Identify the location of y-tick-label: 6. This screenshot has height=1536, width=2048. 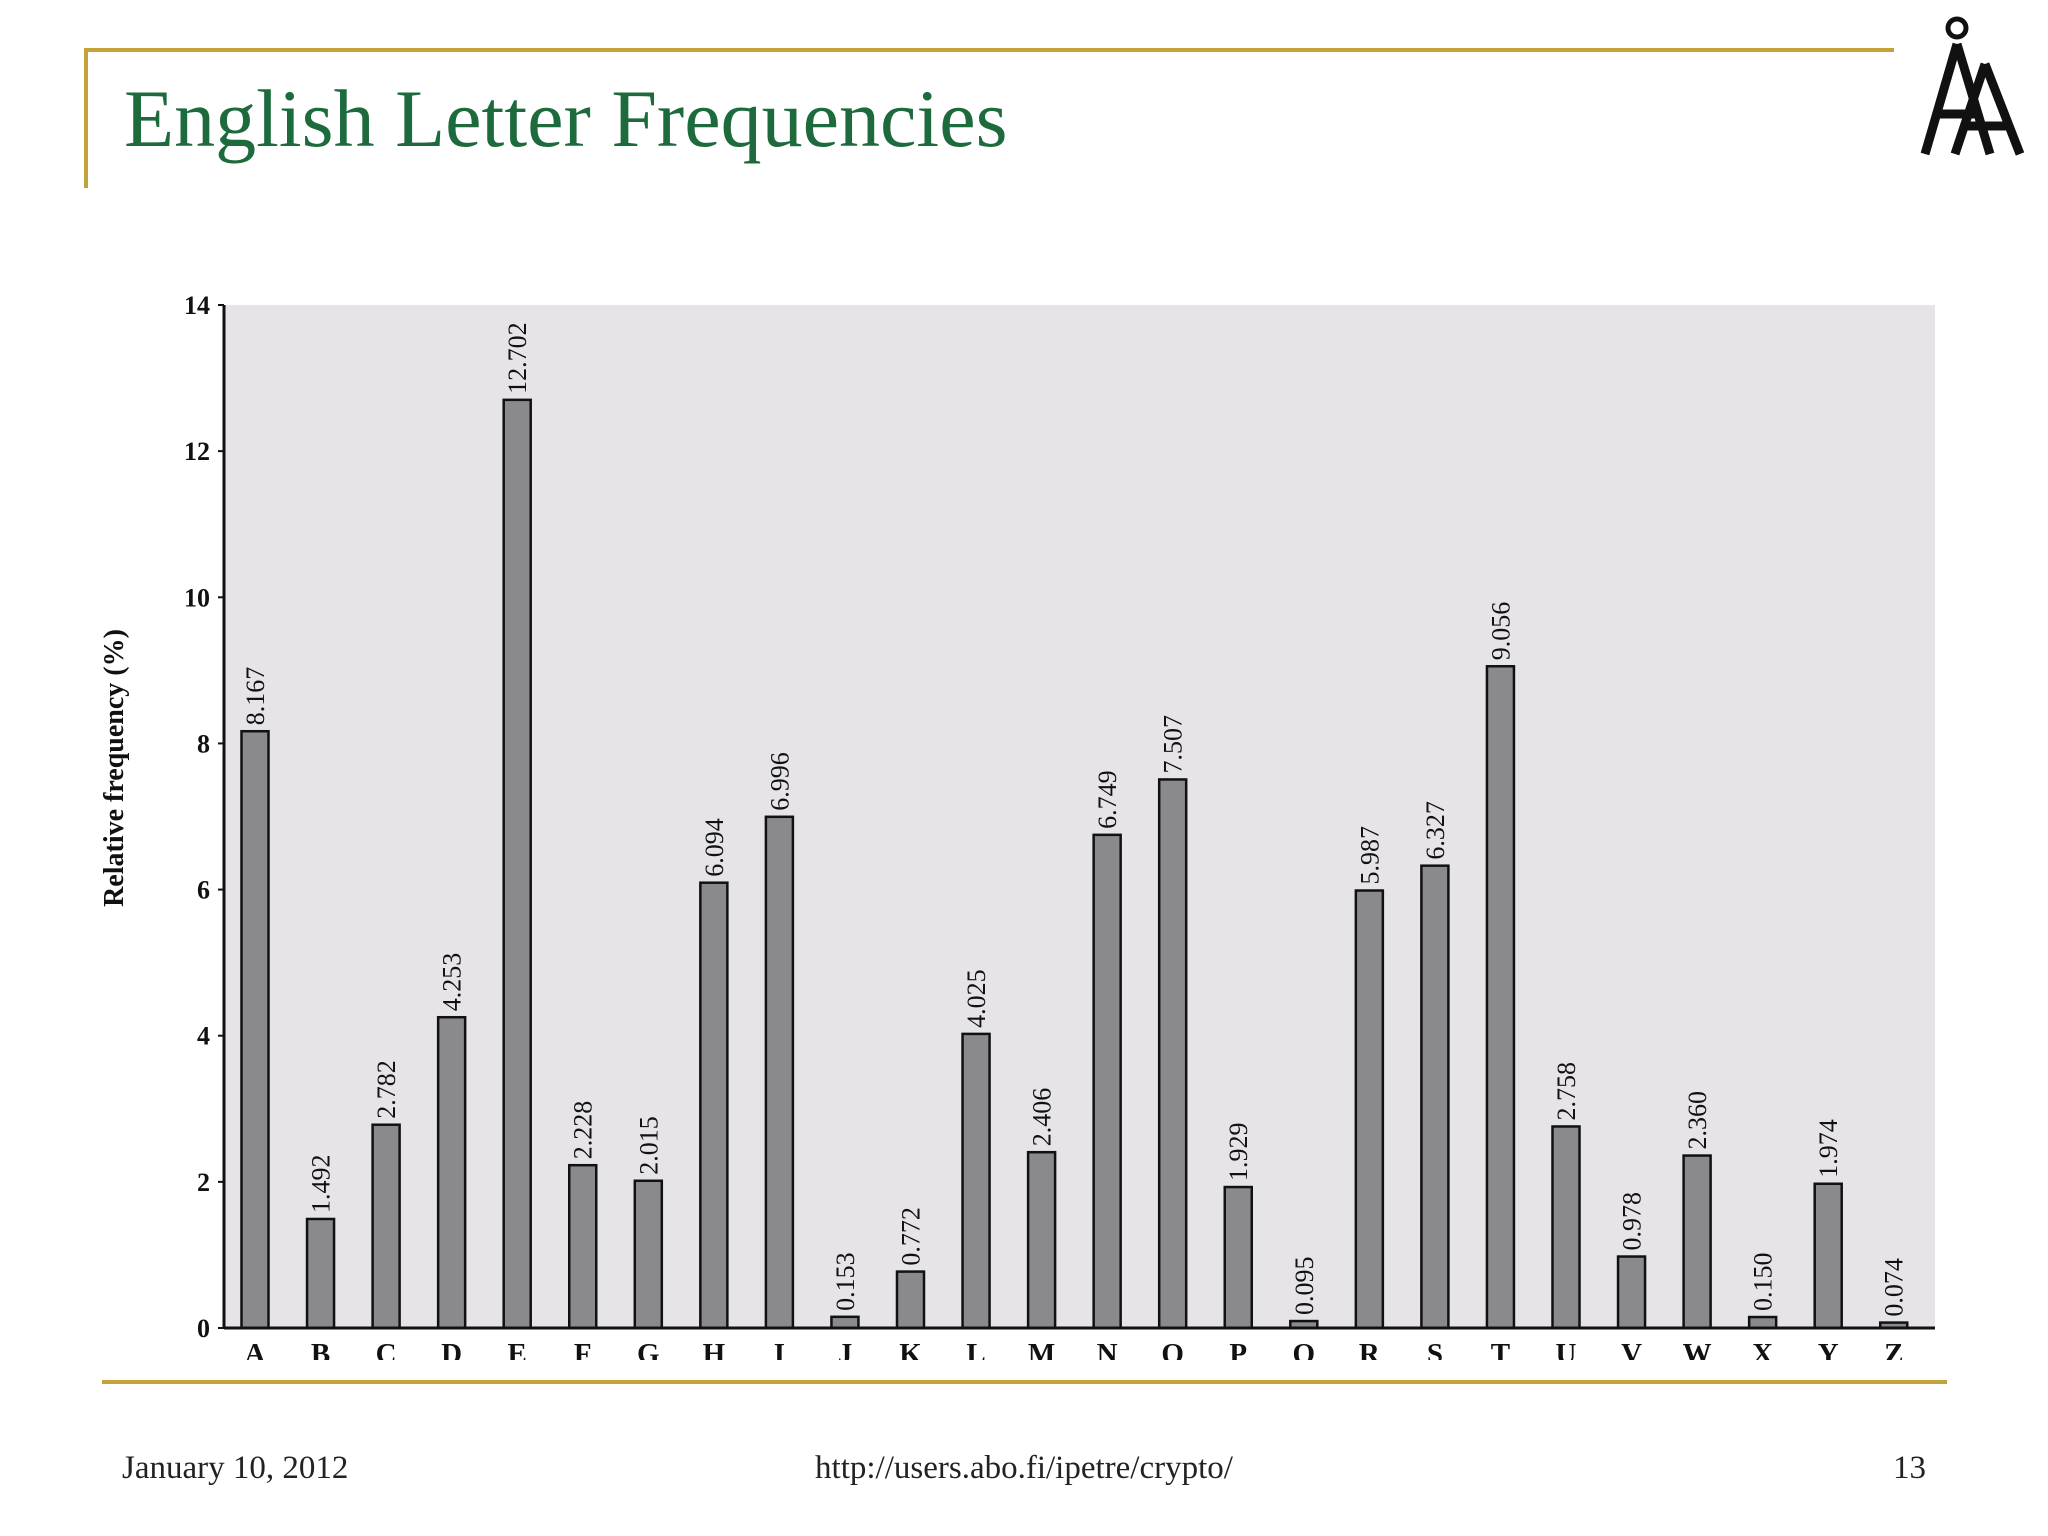
(203, 890).